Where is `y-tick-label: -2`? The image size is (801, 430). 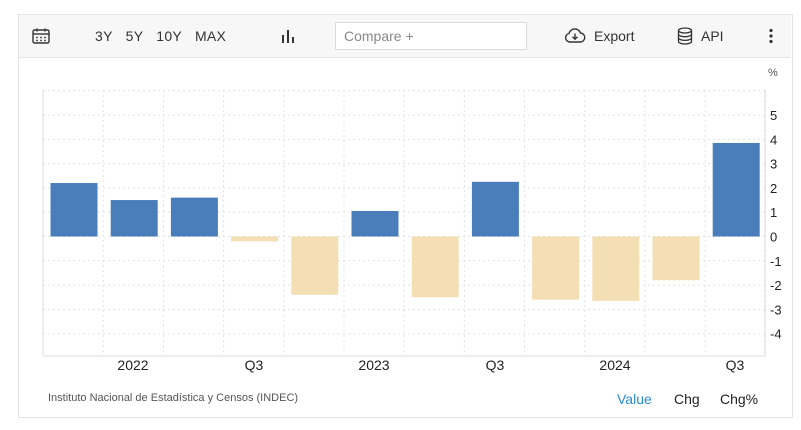
y-tick-label: -2 is located at coordinates (776, 285).